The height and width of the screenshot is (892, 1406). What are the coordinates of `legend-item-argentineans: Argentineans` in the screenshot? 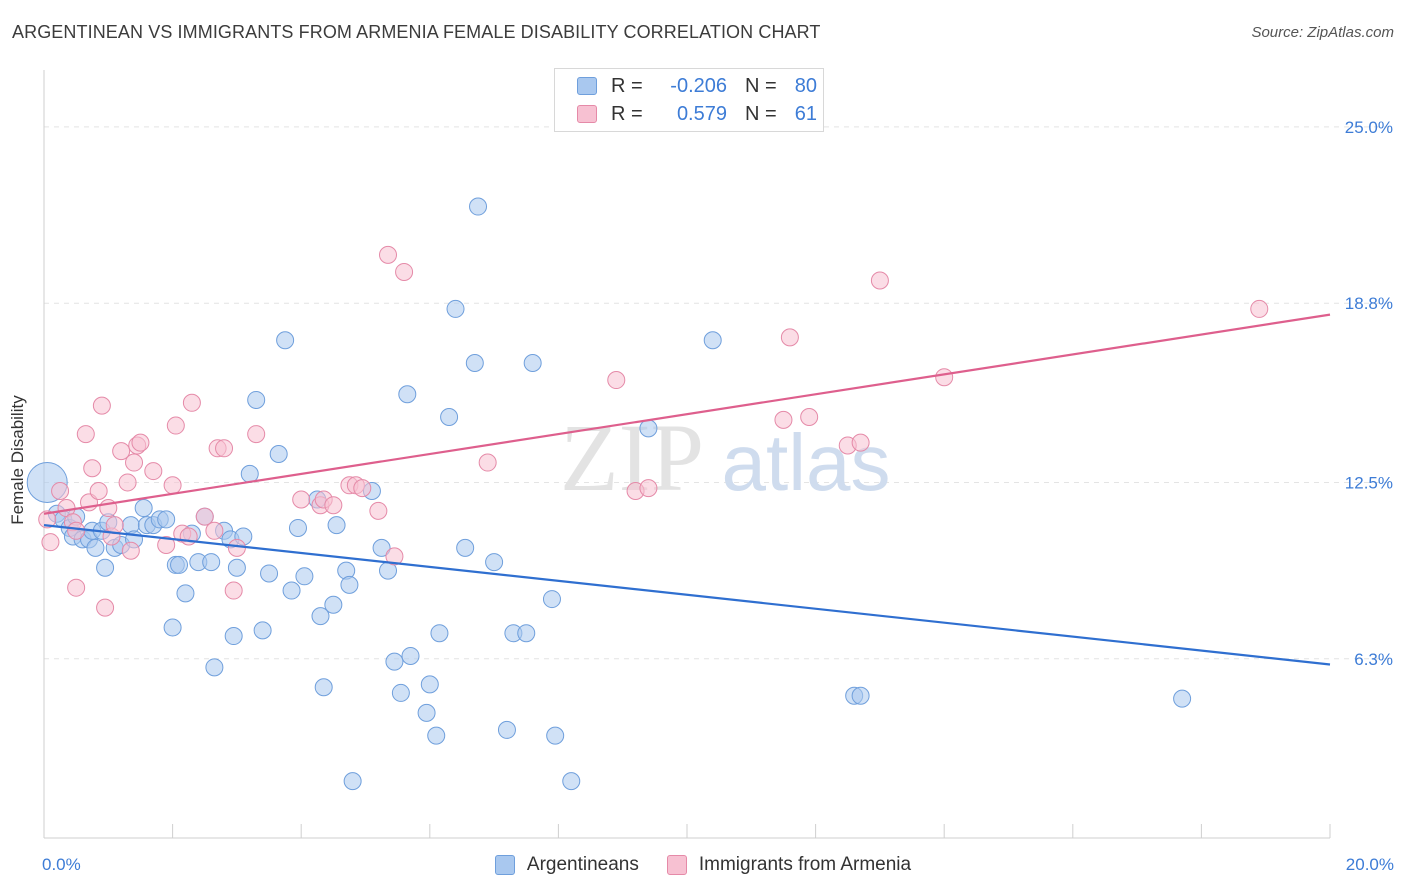 It's located at (566, 865).